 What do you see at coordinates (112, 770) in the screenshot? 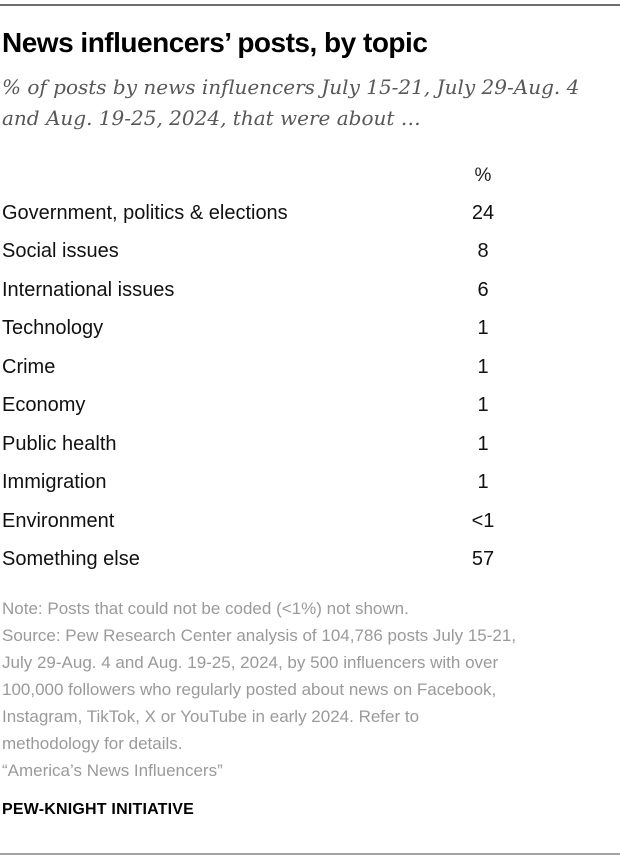
I see `citation-line: “America’s News Influencers”` at bounding box center [112, 770].